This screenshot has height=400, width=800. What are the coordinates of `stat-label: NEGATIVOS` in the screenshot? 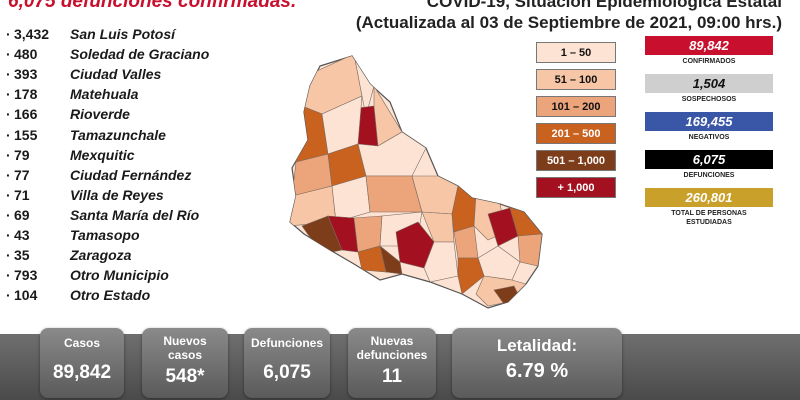 It's located at (709, 137).